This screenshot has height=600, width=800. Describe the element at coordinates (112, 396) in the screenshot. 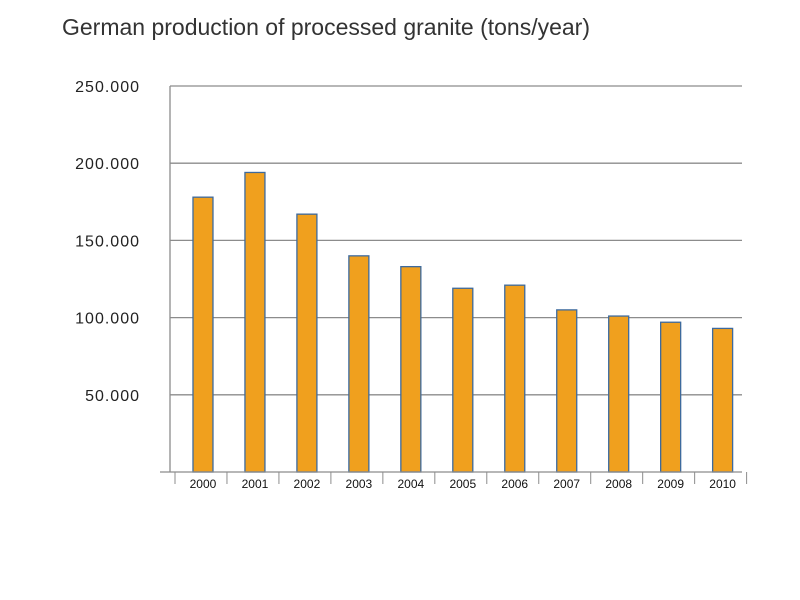

I see `y-tick-label: 50.000` at that location.